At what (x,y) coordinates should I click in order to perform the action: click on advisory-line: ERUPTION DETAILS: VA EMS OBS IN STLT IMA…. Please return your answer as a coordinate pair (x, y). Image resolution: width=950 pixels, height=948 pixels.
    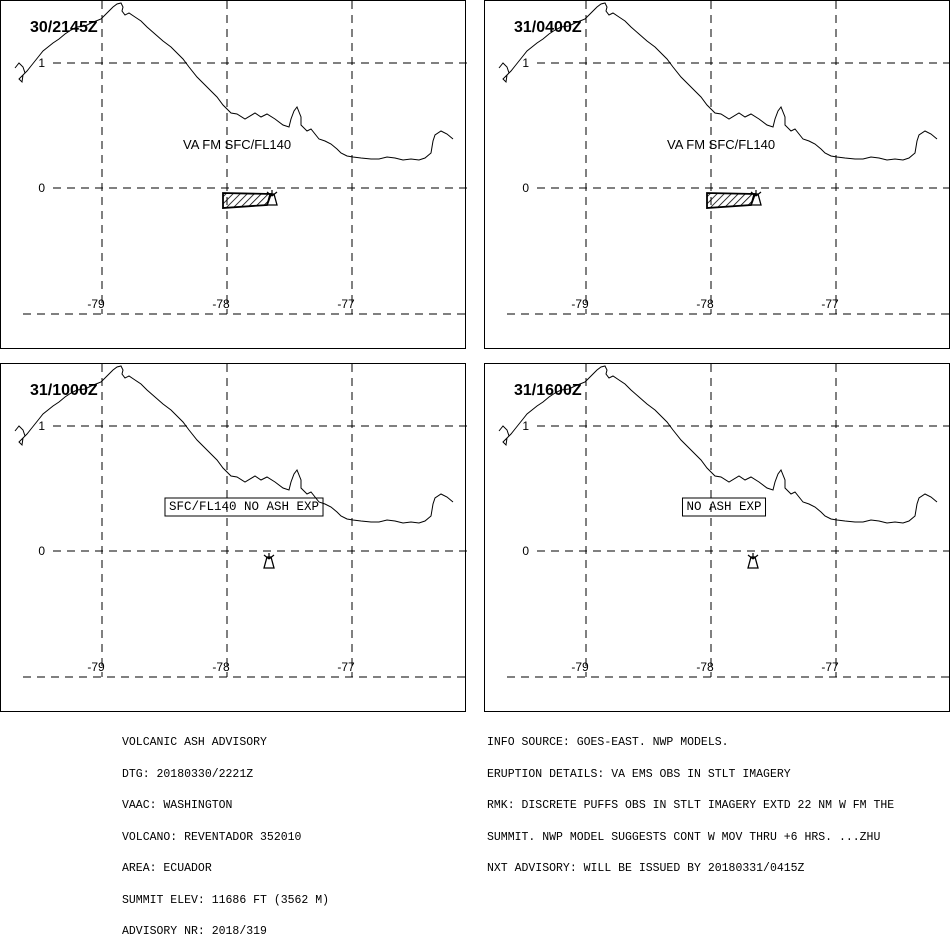
    Looking at the image, I should click on (639, 774).